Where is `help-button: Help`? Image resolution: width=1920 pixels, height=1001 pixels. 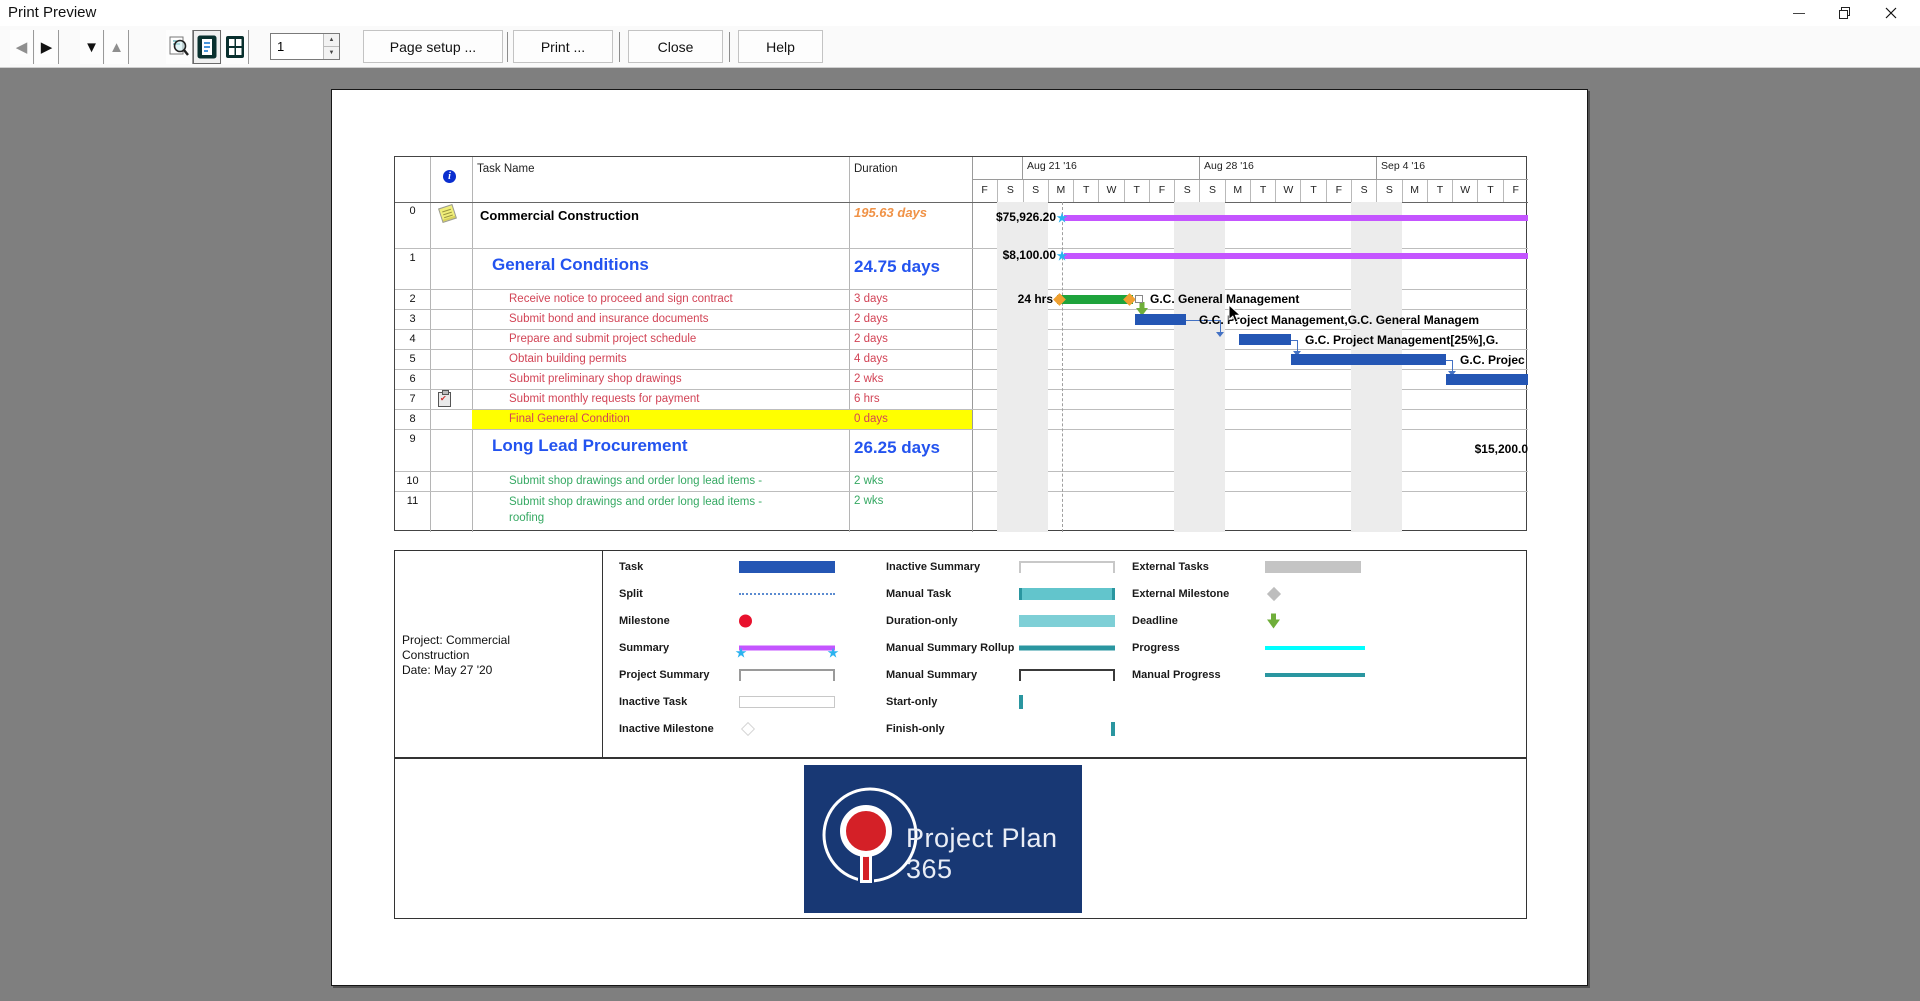 help-button: Help is located at coordinates (780, 46).